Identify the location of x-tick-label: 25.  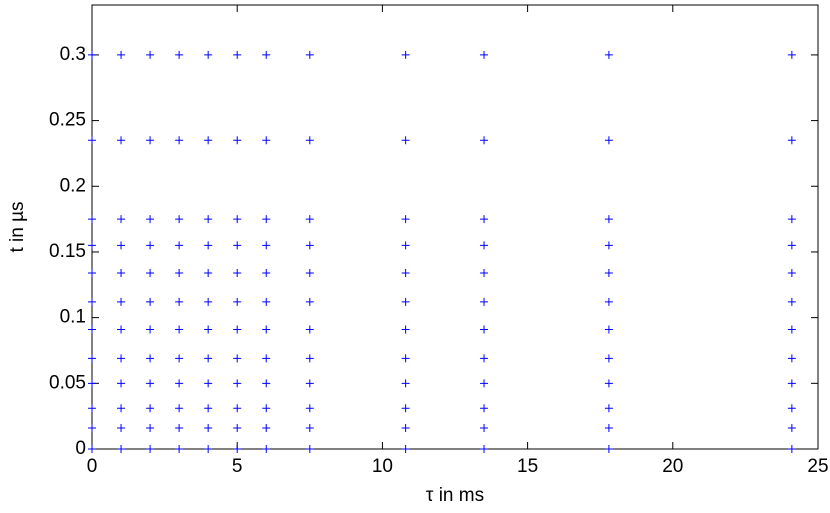
(817, 466).